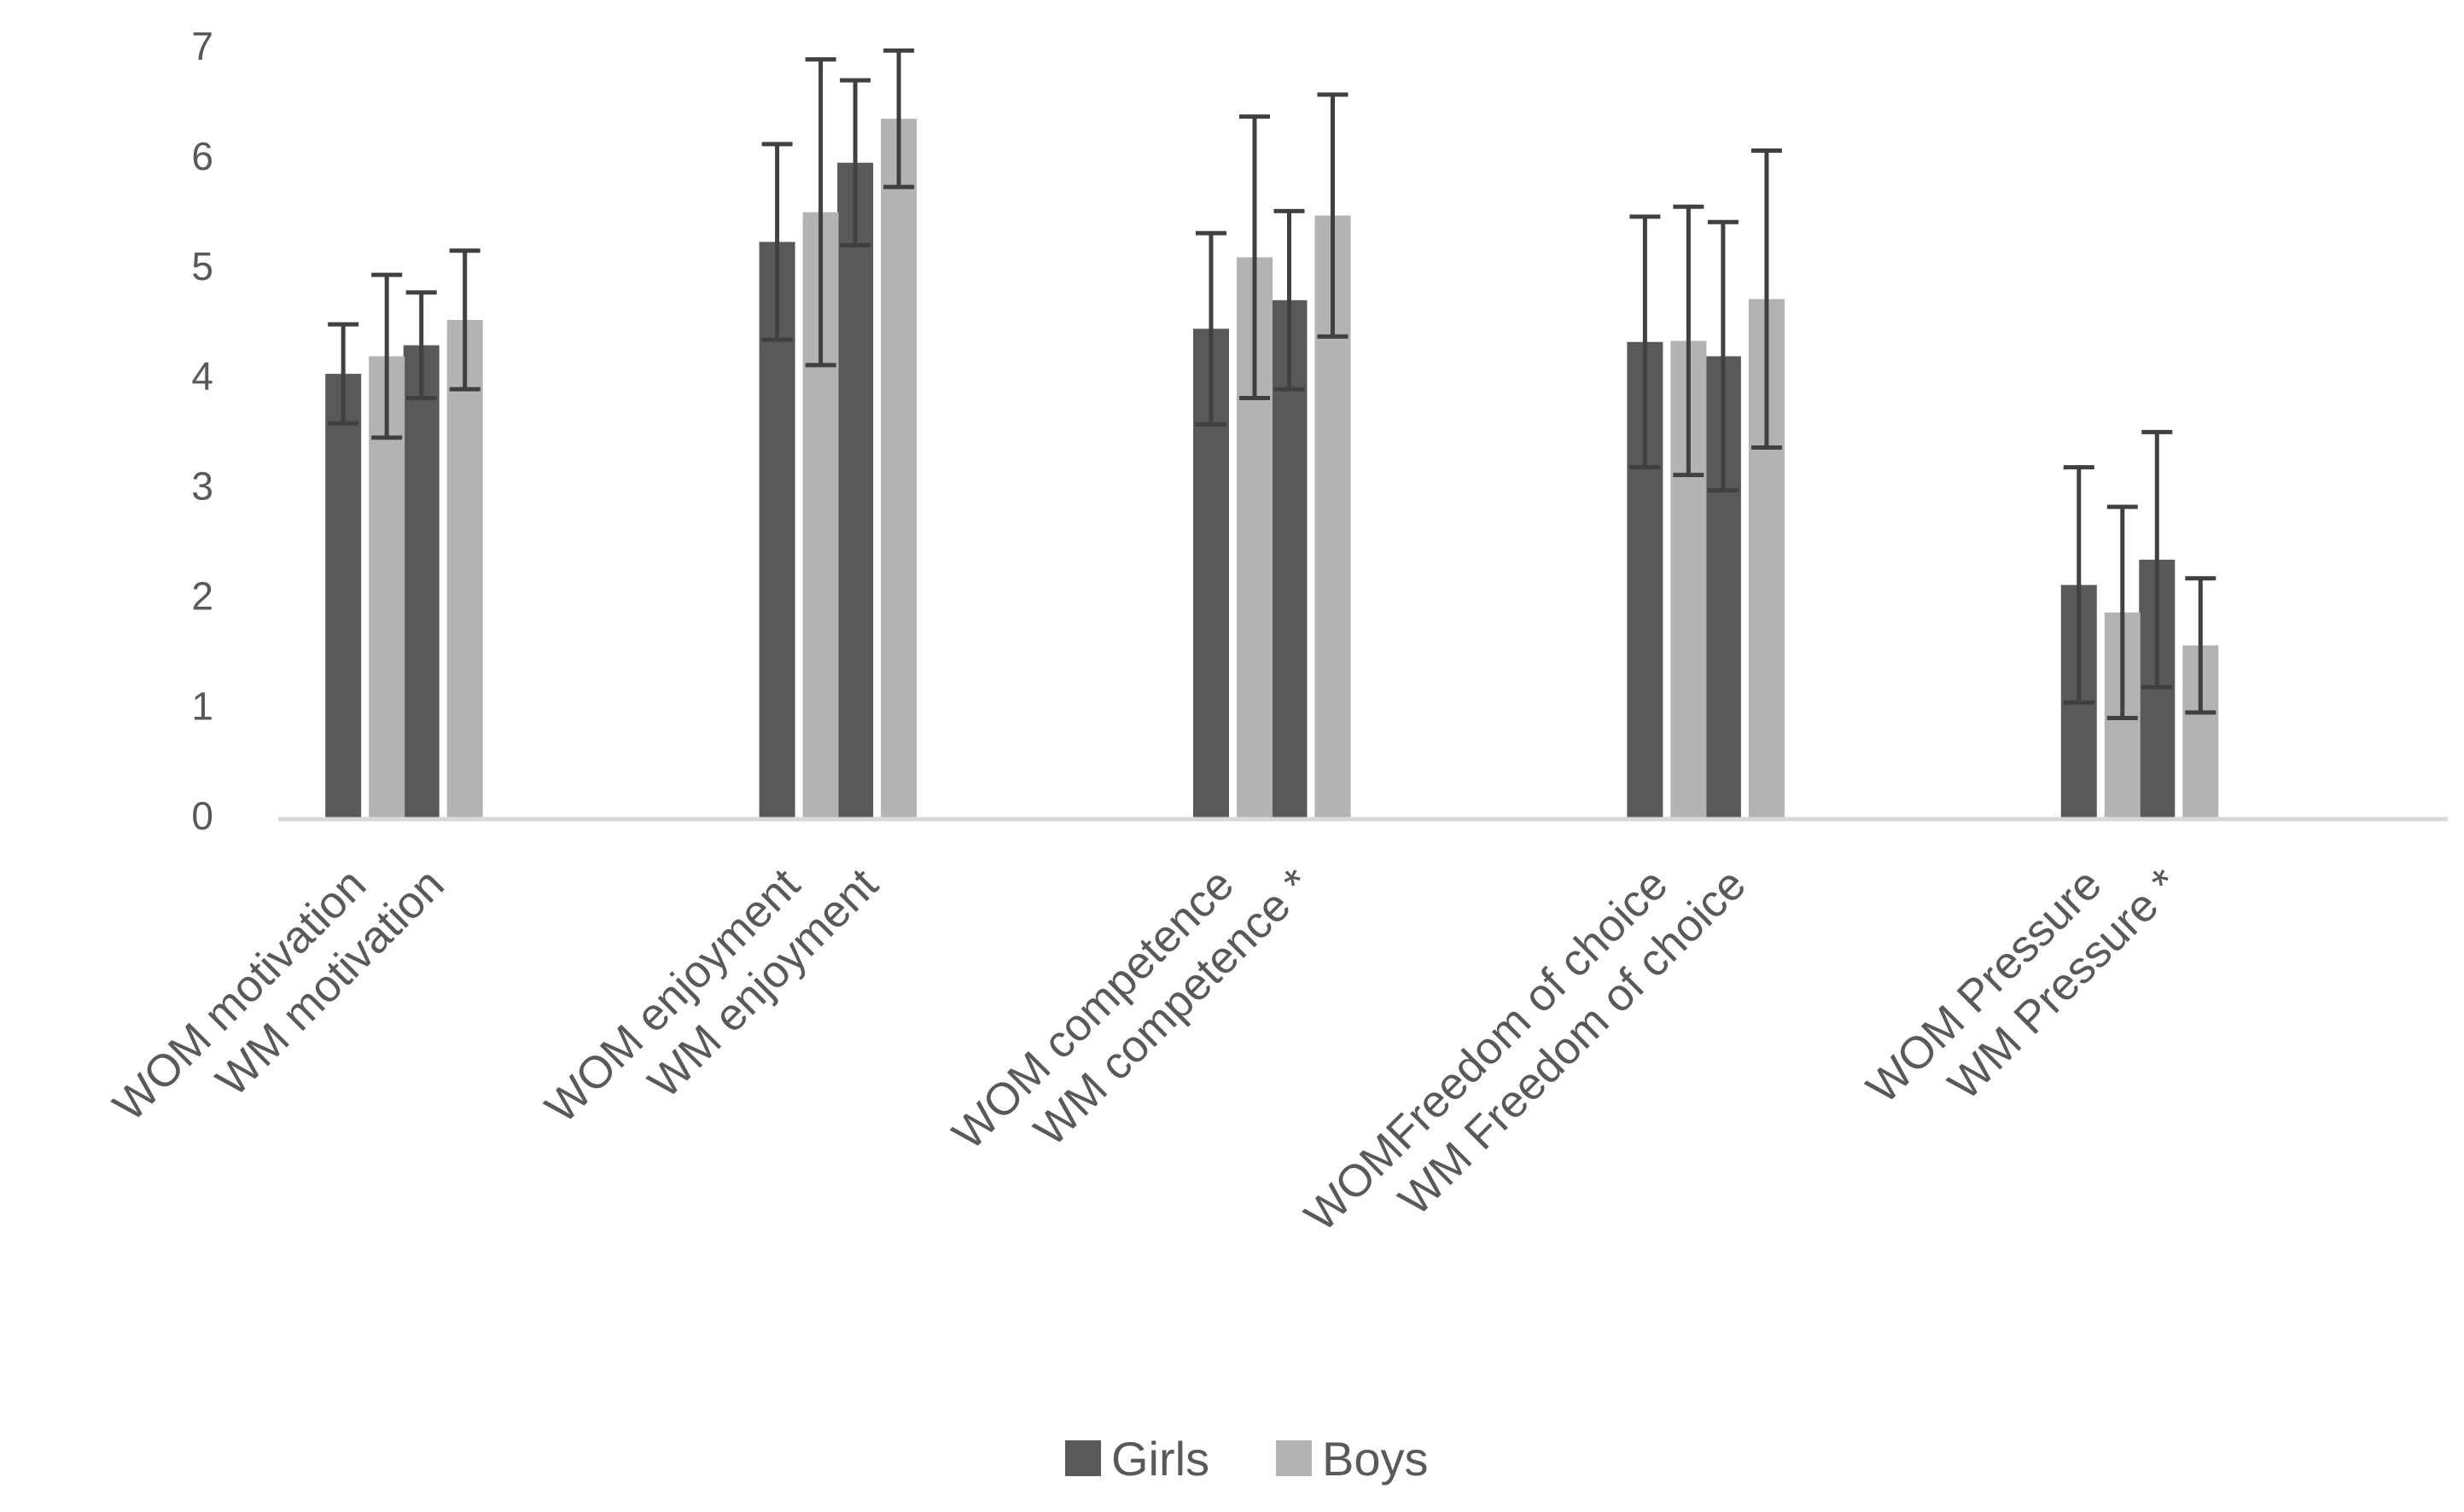  I want to click on y-tick-label: 6, so click(202, 156).